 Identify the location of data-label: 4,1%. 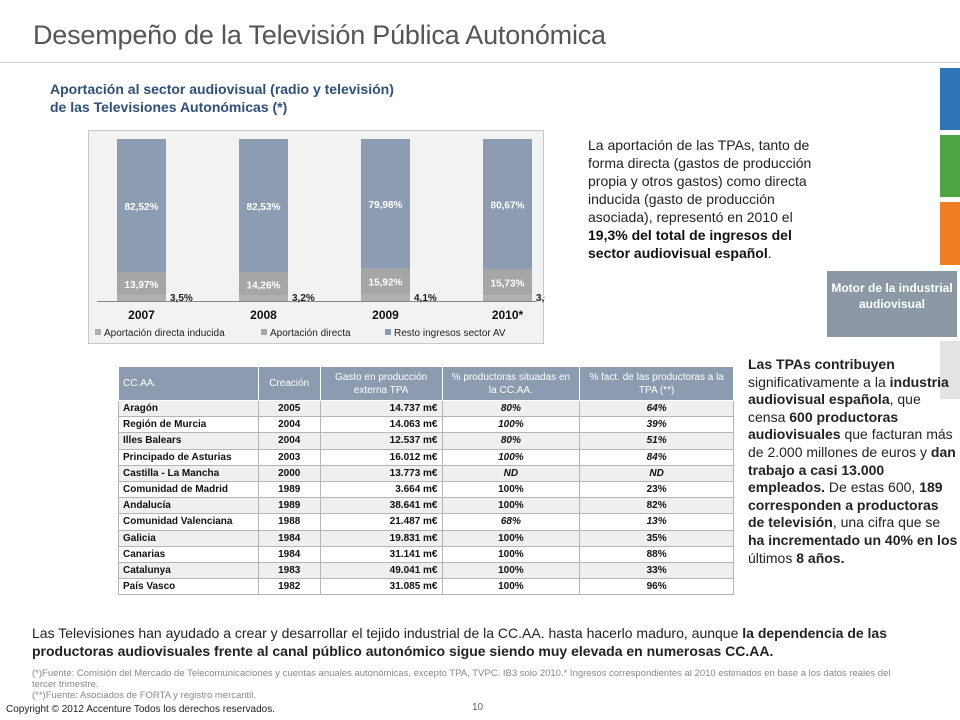
(425, 298).